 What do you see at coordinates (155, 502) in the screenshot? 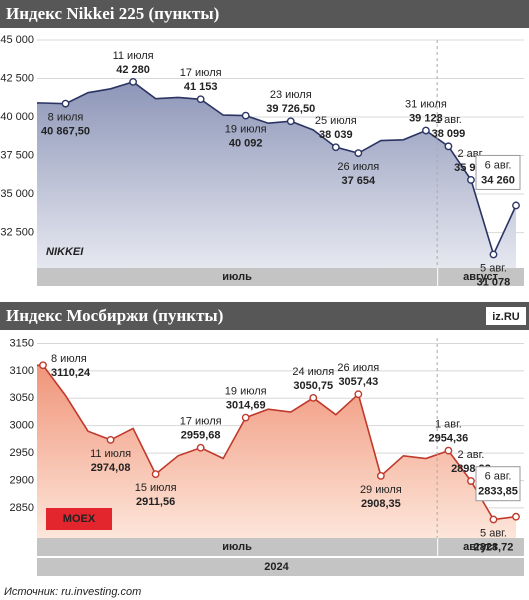
I see `value-label: 2911,56` at bounding box center [155, 502].